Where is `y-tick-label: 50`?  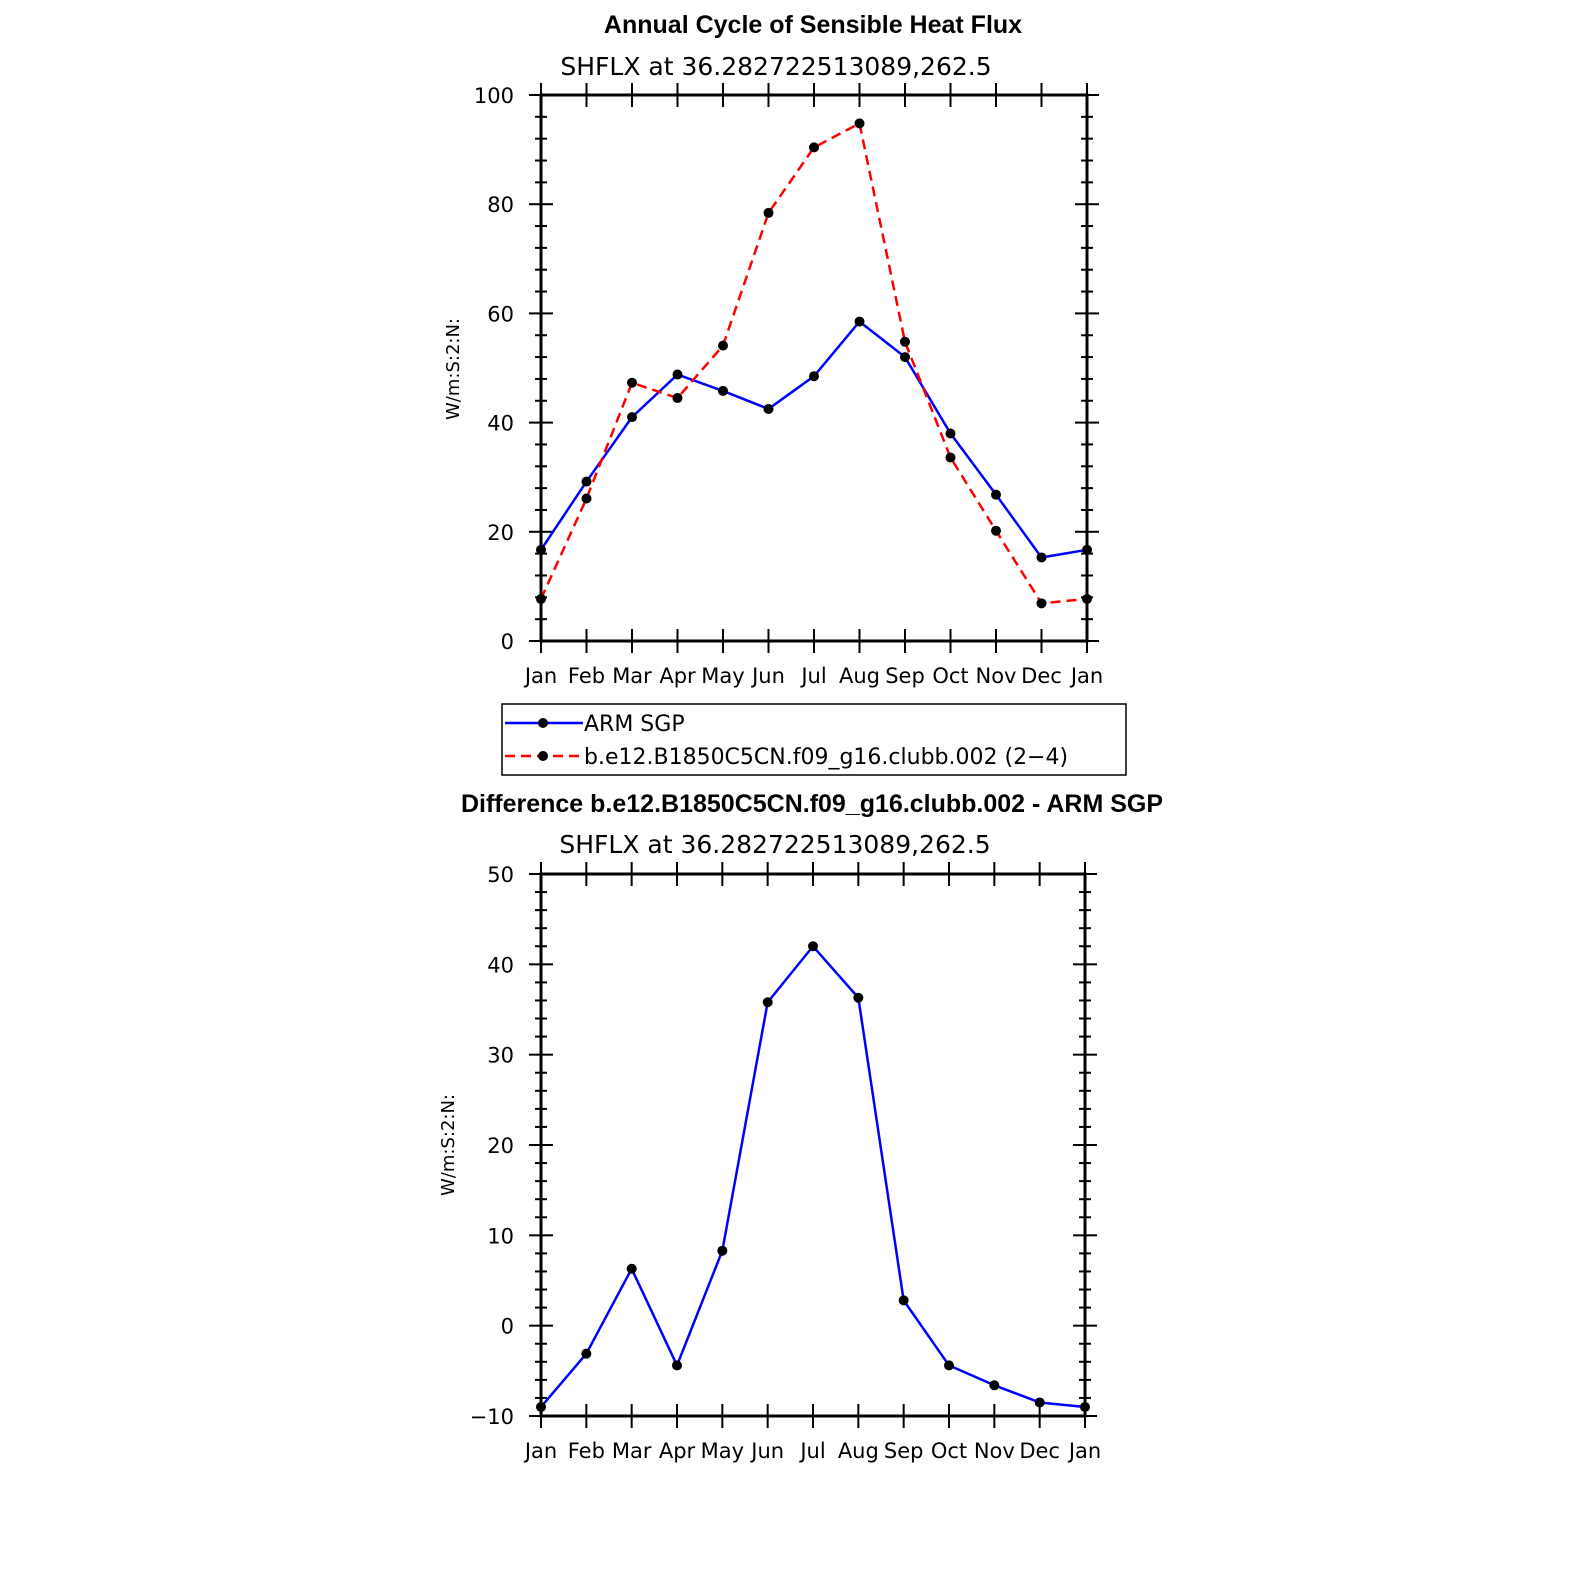
y-tick-label: 50 is located at coordinates (500, 875).